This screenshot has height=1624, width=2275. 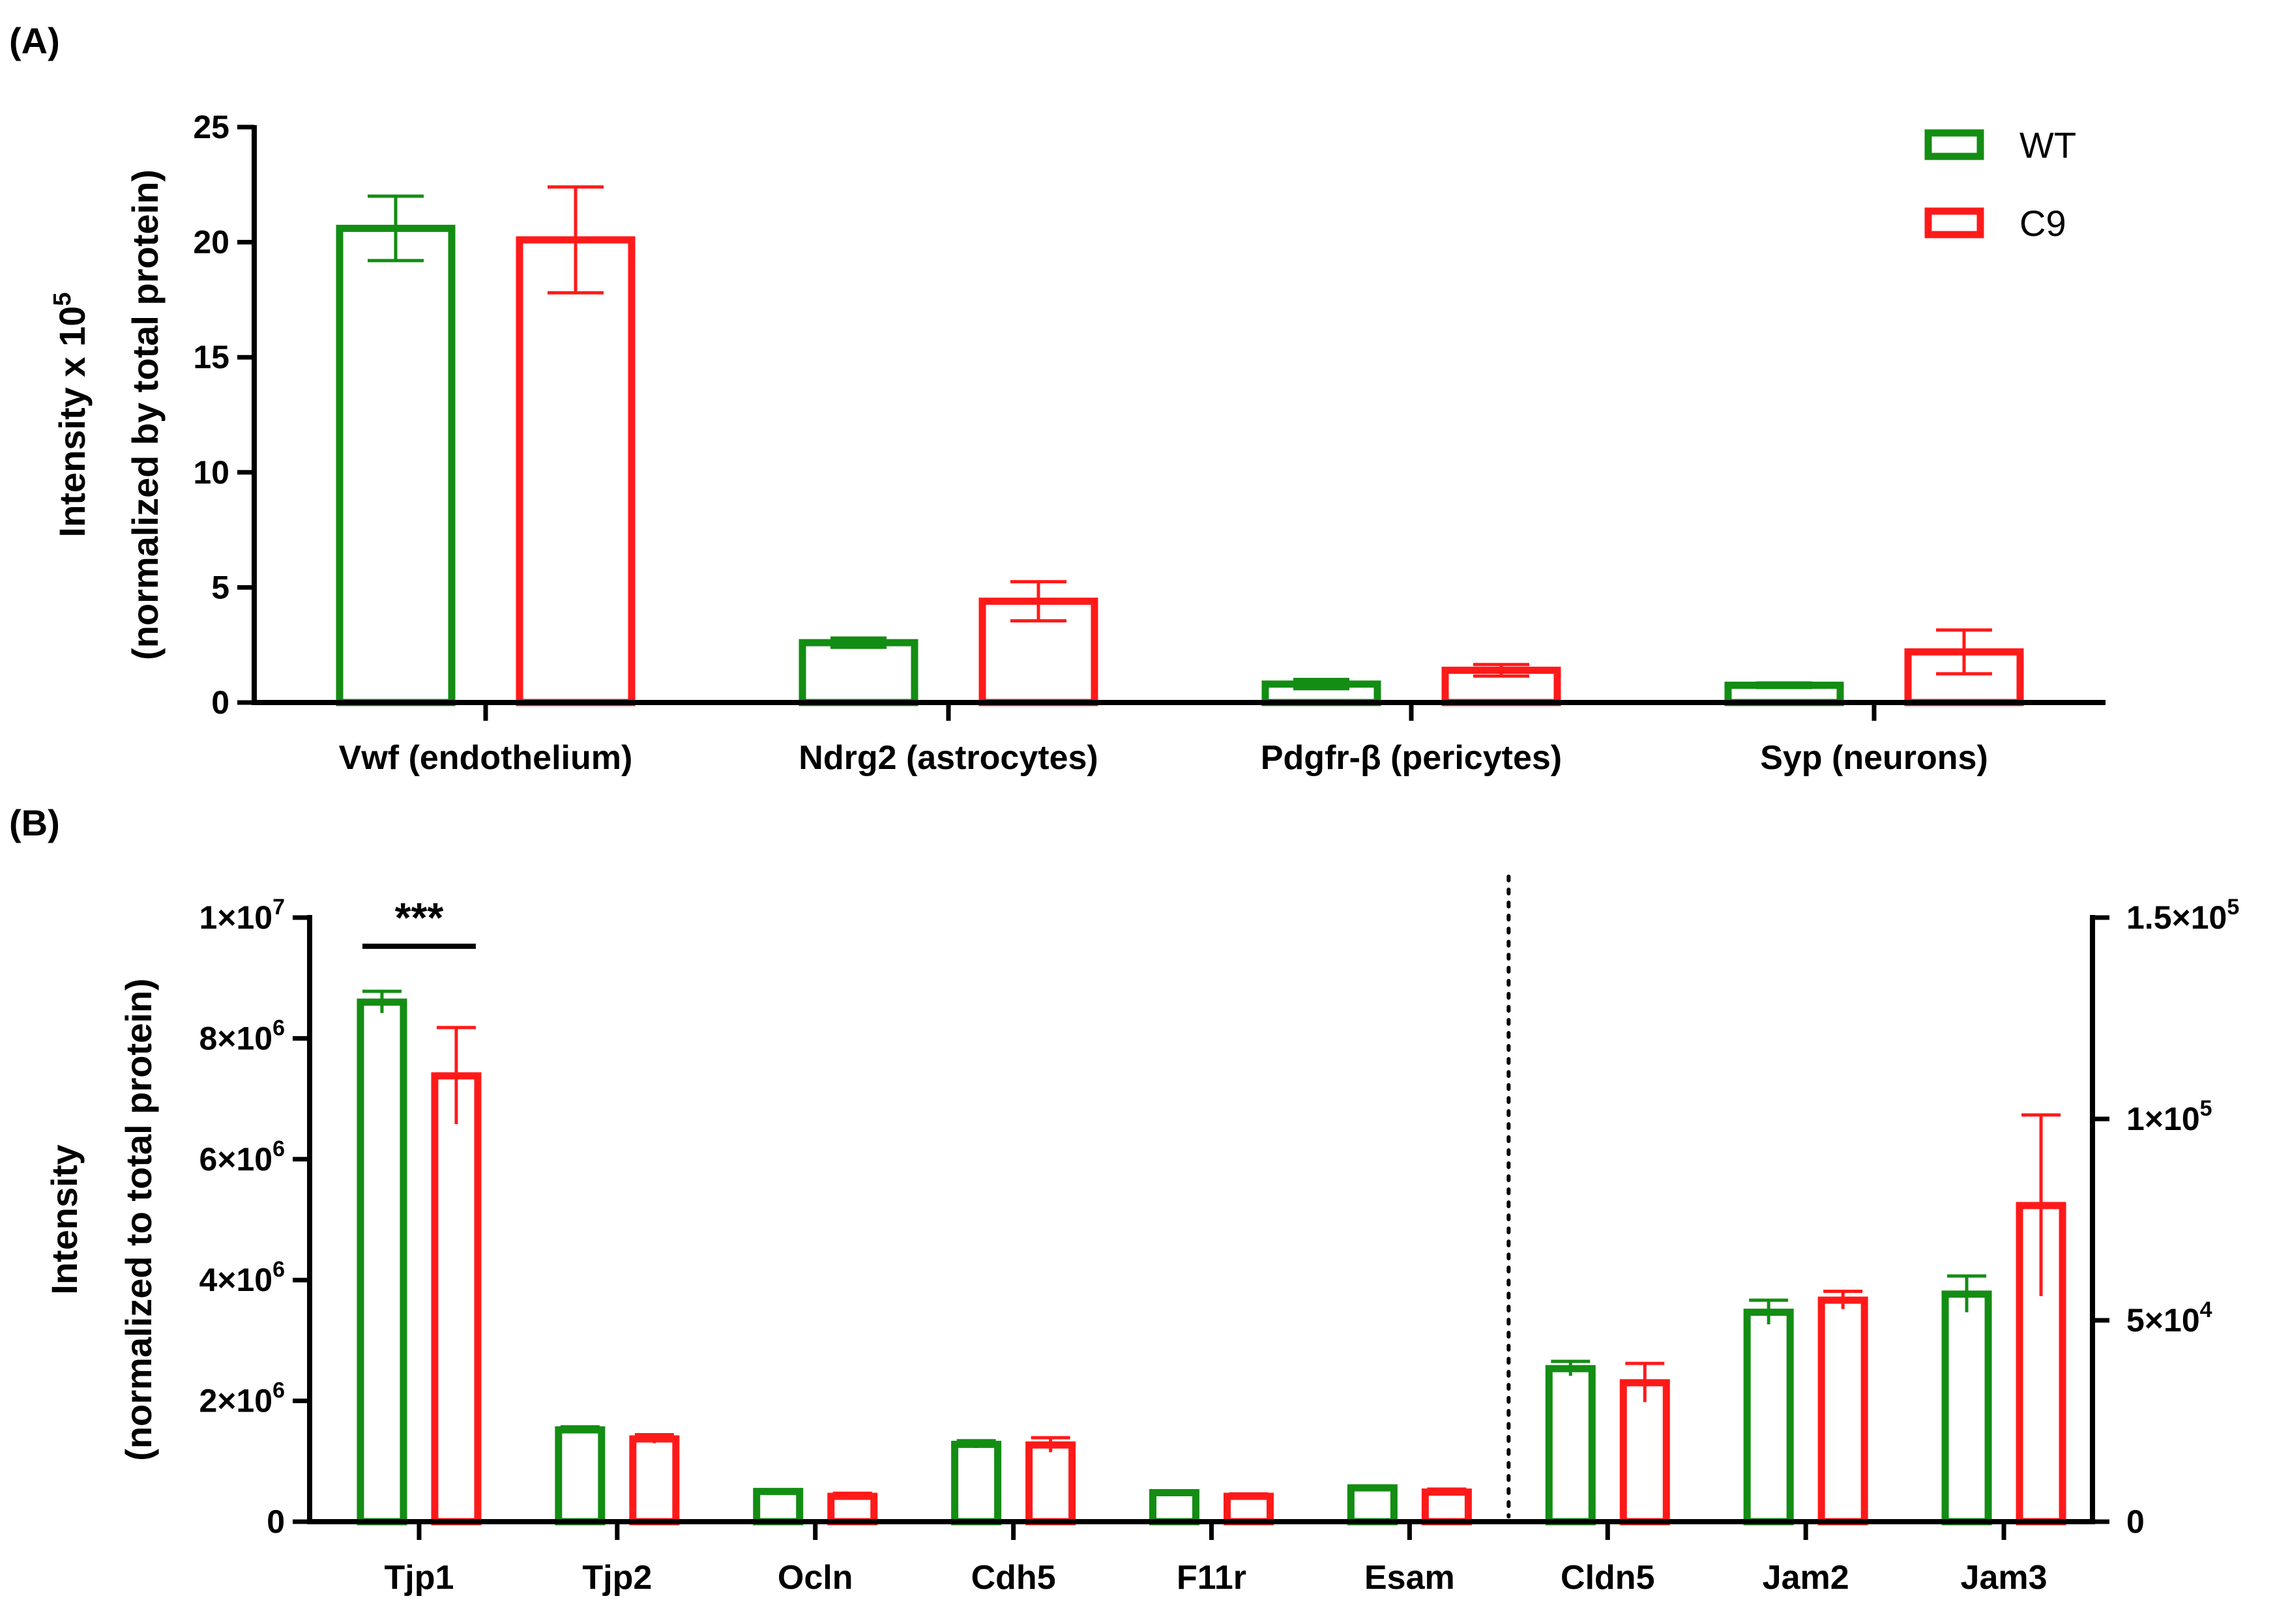 I want to click on y-tick-label: 10, so click(x=211, y=473).